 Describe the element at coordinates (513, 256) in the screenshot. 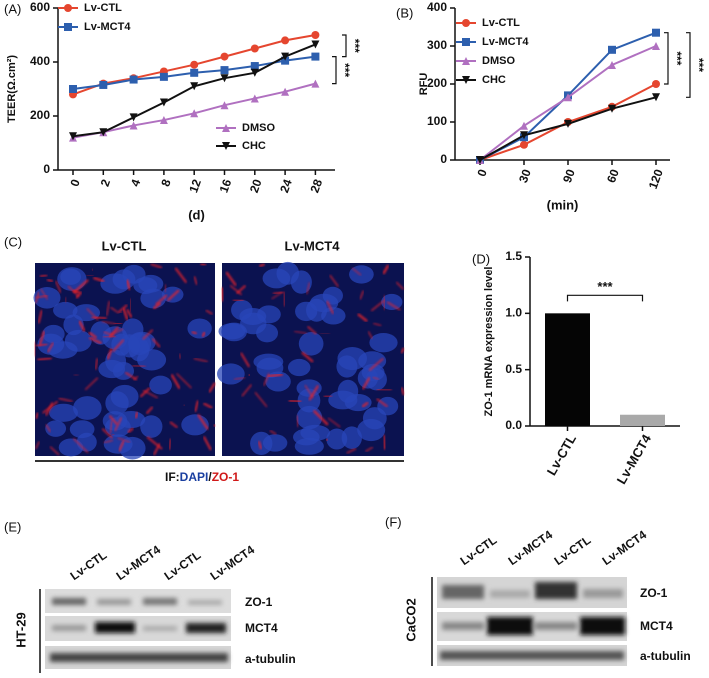

I see `y-tick-label: 1.5` at that location.